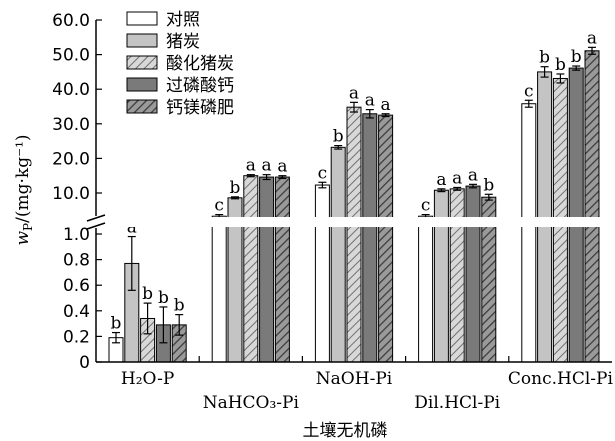  I want to click on y-tick-label: 20.0, so click(71, 159).